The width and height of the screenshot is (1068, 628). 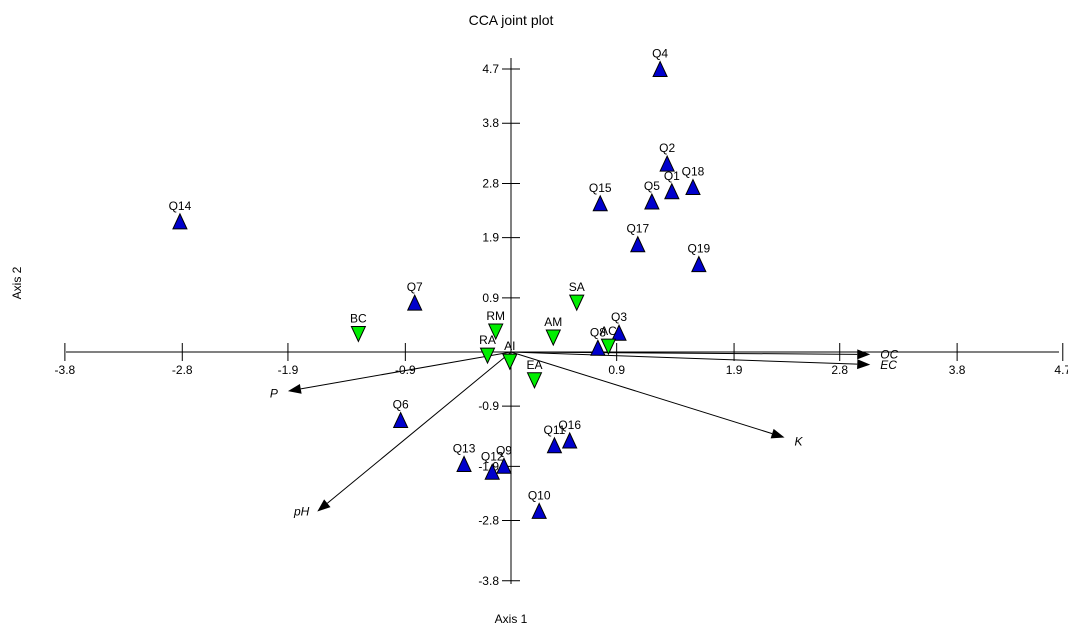 What do you see at coordinates (490, 238) in the screenshot?
I see `y-tick-label: 1.9` at bounding box center [490, 238].